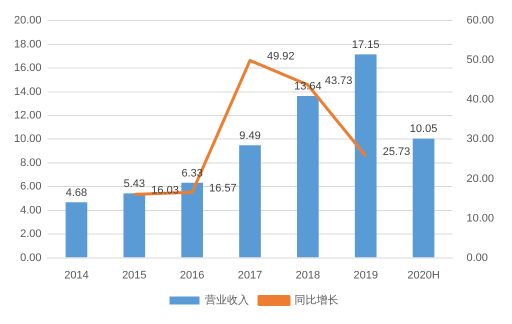 The height and width of the screenshot is (324, 512). What do you see at coordinates (480, 218) in the screenshot?
I see `y2-tick-label: 10.00` at bounding box center [480, 218].